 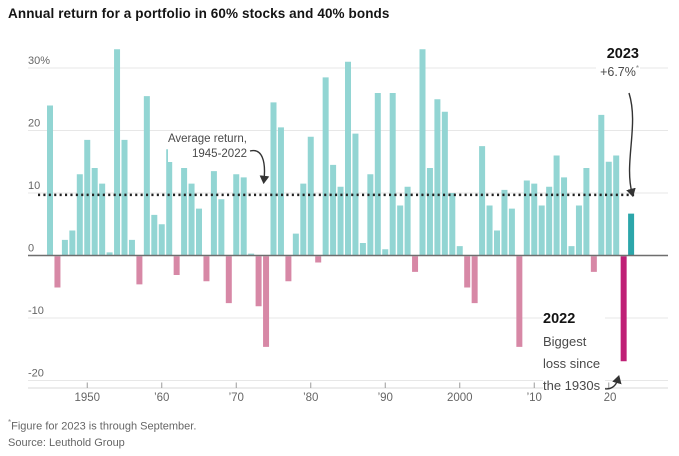 I want to click on bar-1946, so click(x=57, y=272).